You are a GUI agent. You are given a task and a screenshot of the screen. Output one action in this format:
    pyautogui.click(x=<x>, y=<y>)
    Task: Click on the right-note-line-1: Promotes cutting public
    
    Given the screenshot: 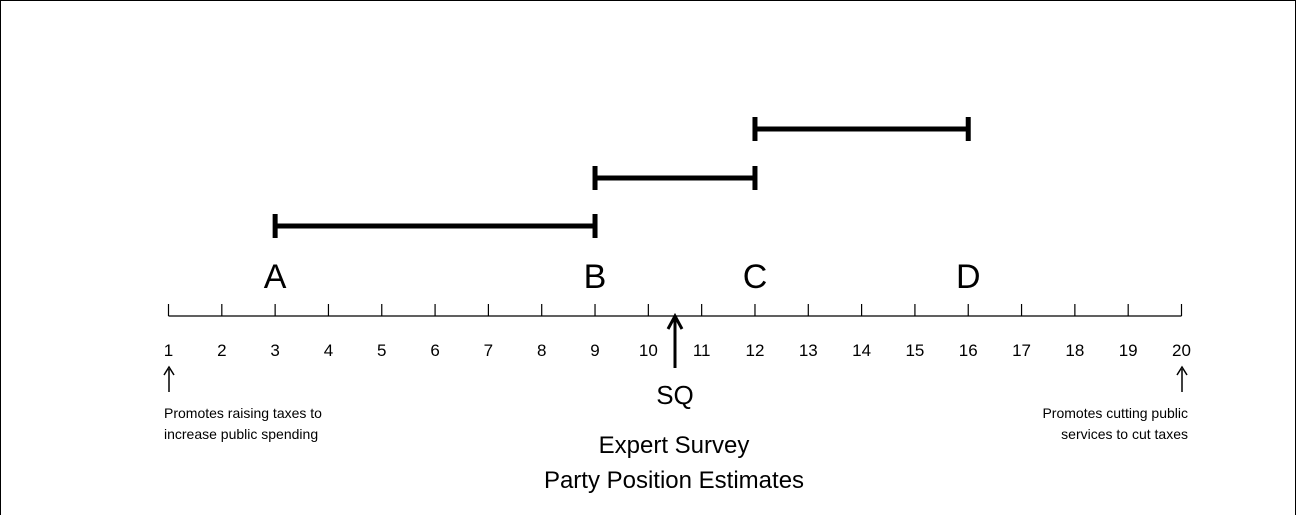 What is the action you would take?
    pyautogui.click(x=1115, y=413)
    